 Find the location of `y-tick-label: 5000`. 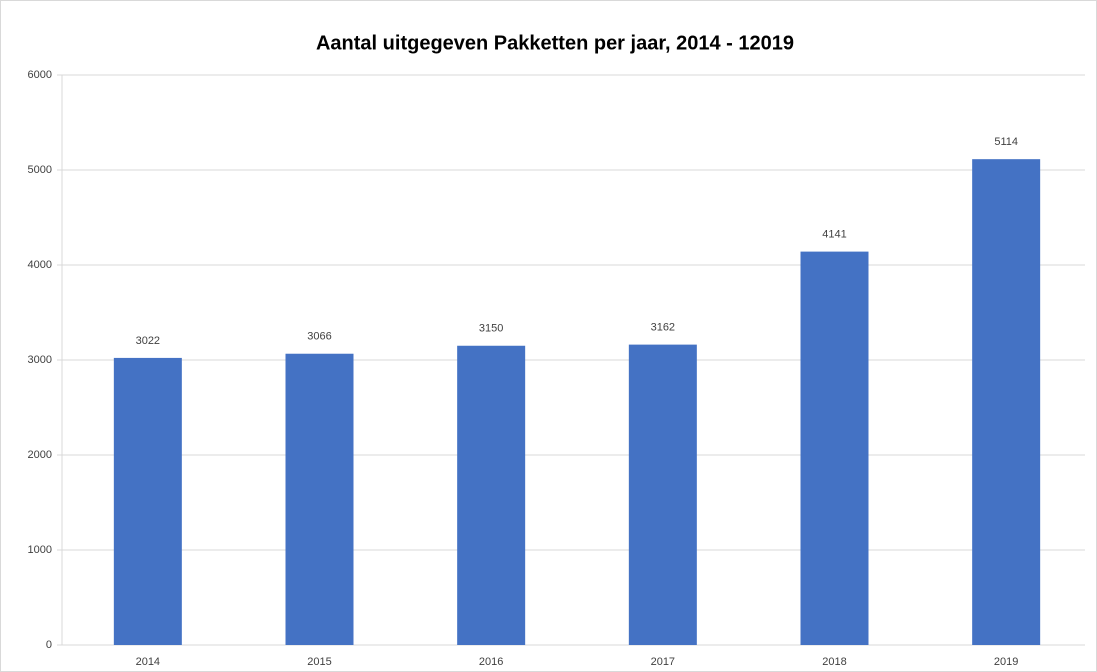

y-tick-label: 5000 is located at coordinates (40, 170).